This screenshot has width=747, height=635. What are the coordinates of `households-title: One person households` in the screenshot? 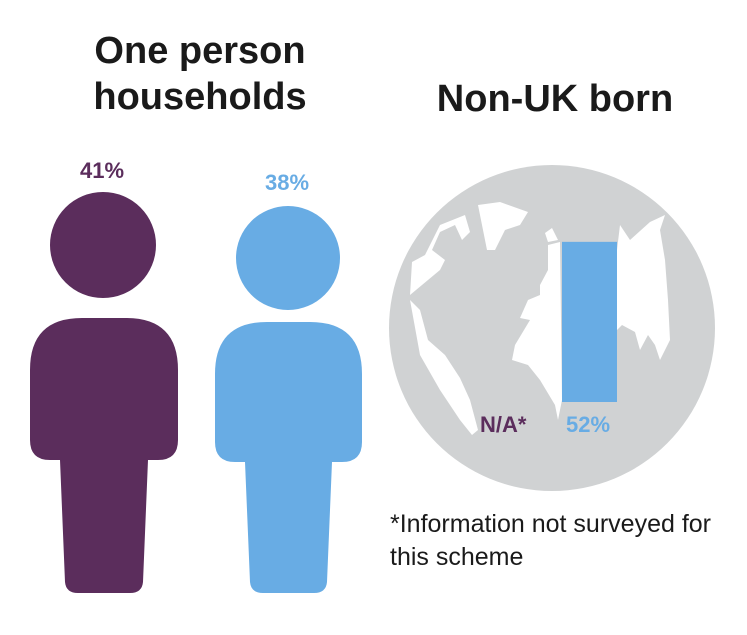 It's located at (200, 74).